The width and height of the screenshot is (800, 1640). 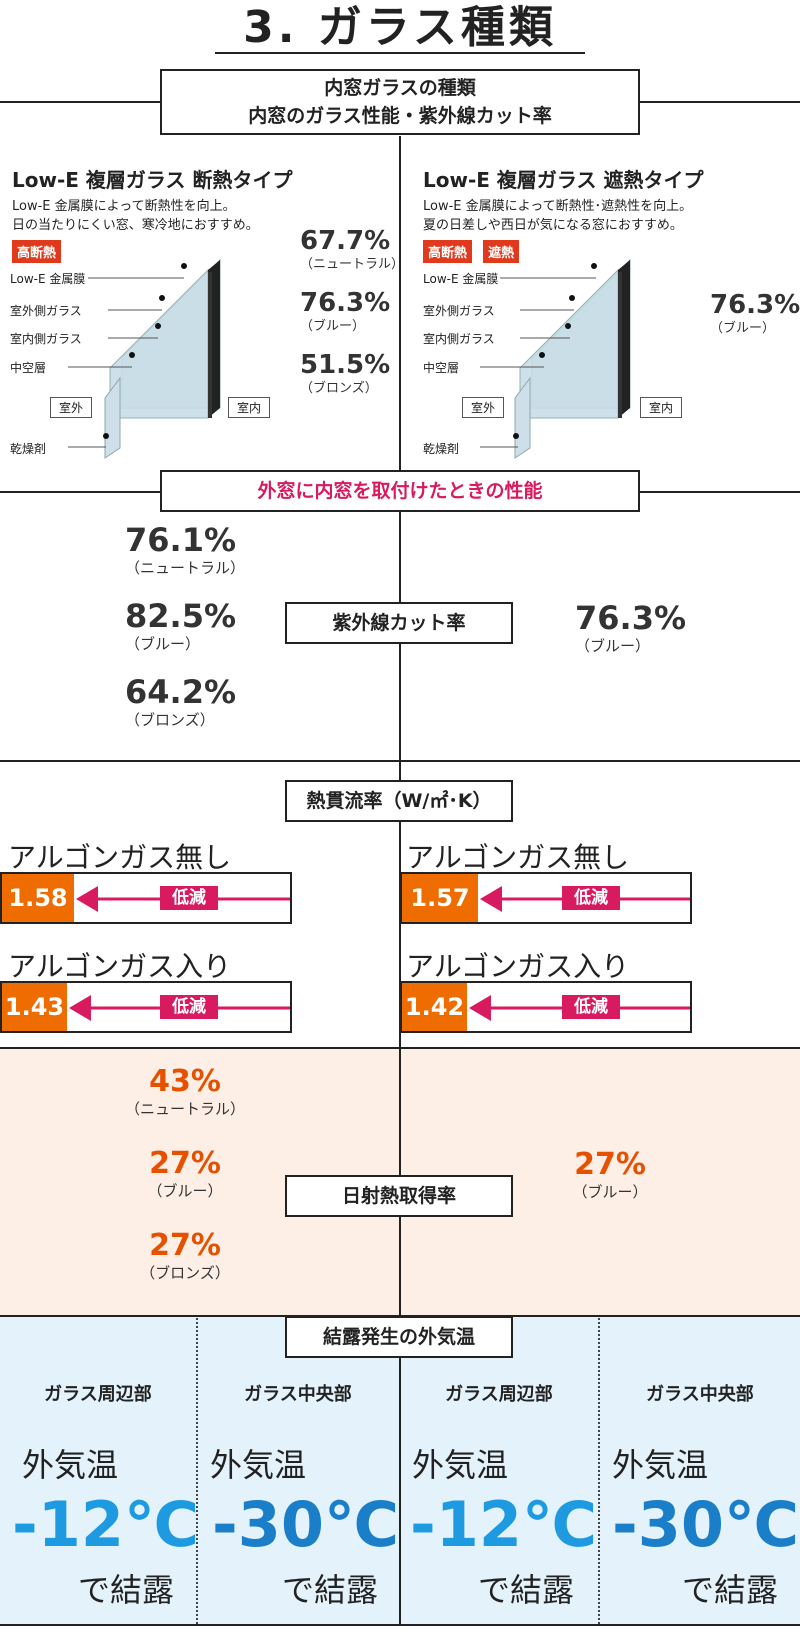 What do you see at coordinates (400, 88) in the screenshot?
I see `header-line1: 内窓ガラスの種類` at bounding box center [400, 88].